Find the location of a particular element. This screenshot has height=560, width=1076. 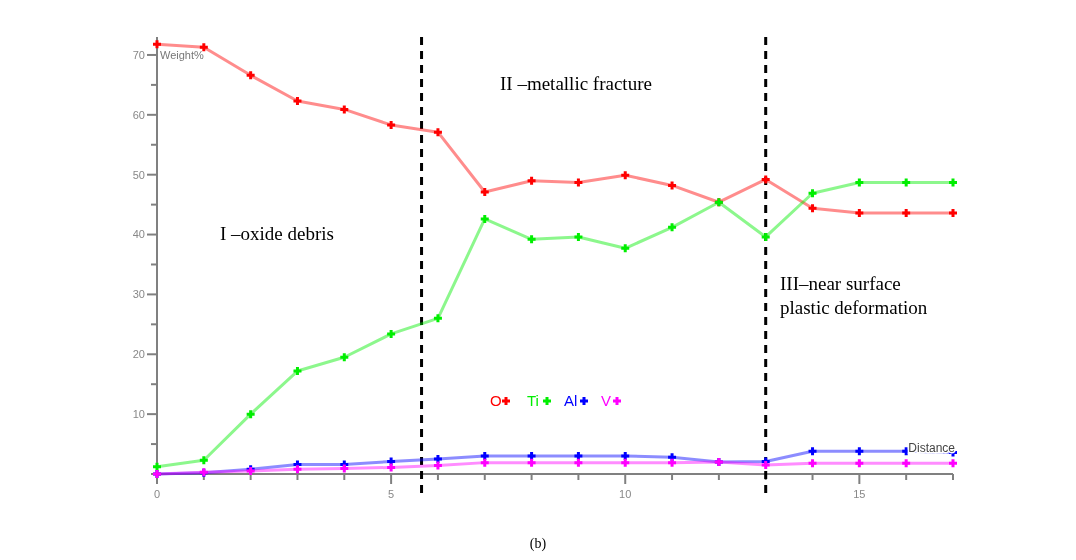

x-tick-label: 15 is located at coordinates (859, 494).